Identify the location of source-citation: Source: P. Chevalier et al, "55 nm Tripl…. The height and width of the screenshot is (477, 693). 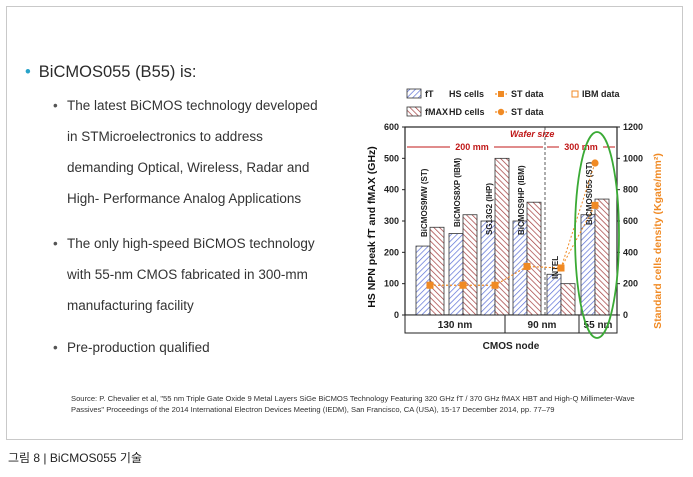
(353, 404).